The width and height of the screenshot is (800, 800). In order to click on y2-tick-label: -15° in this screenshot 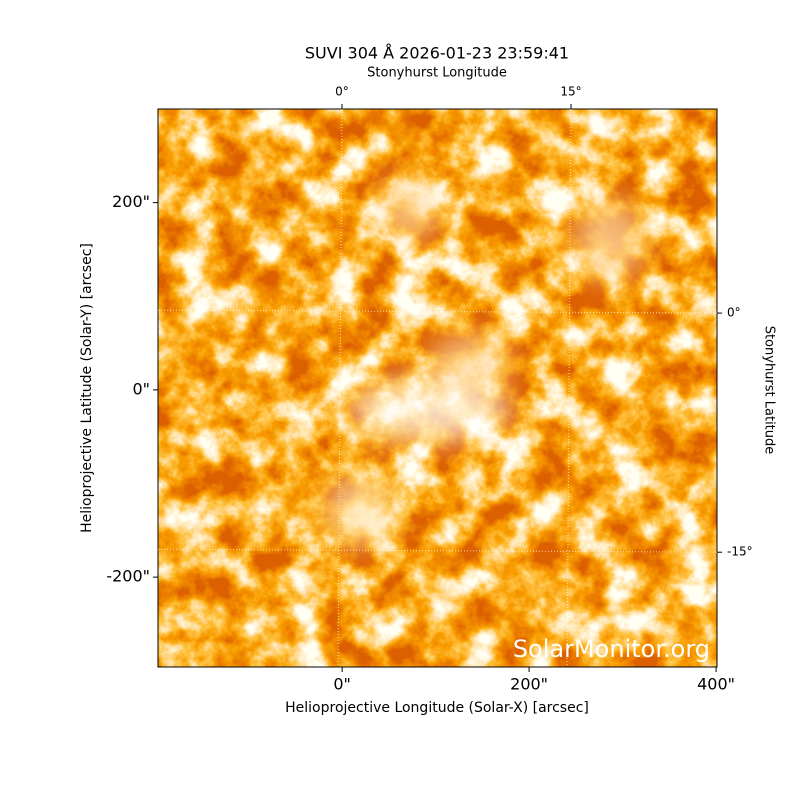, I will do `click(740, 552)`.